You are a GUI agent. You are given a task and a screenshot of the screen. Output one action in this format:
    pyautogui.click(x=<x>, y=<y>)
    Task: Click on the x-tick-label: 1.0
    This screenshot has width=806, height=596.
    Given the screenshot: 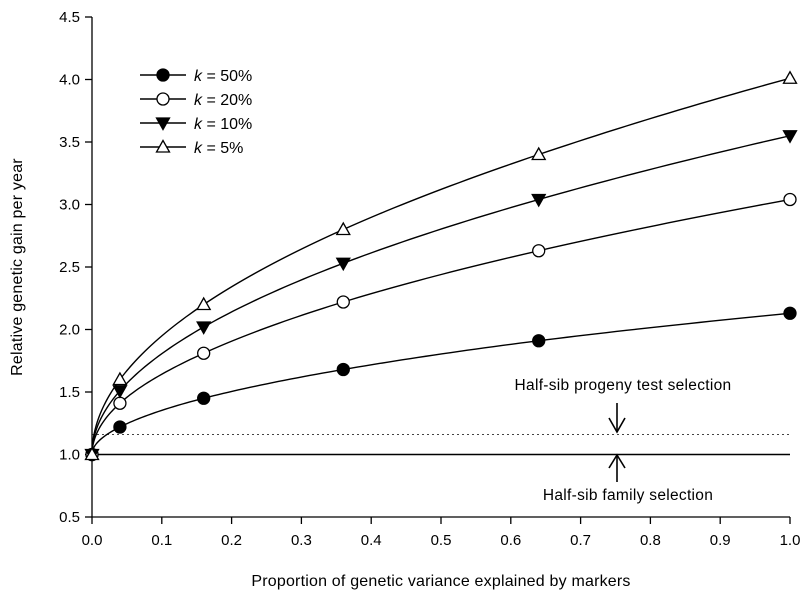 What is the action you would take?
    pyautogui.click(x=790, y=540)
    